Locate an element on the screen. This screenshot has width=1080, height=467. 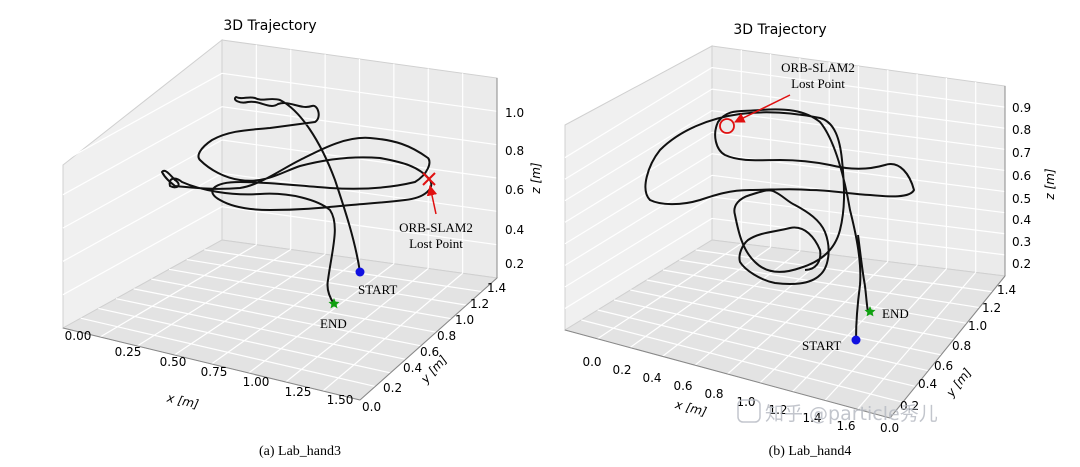
z-tick-label: 1.0 is located at coordinates (514, 113).